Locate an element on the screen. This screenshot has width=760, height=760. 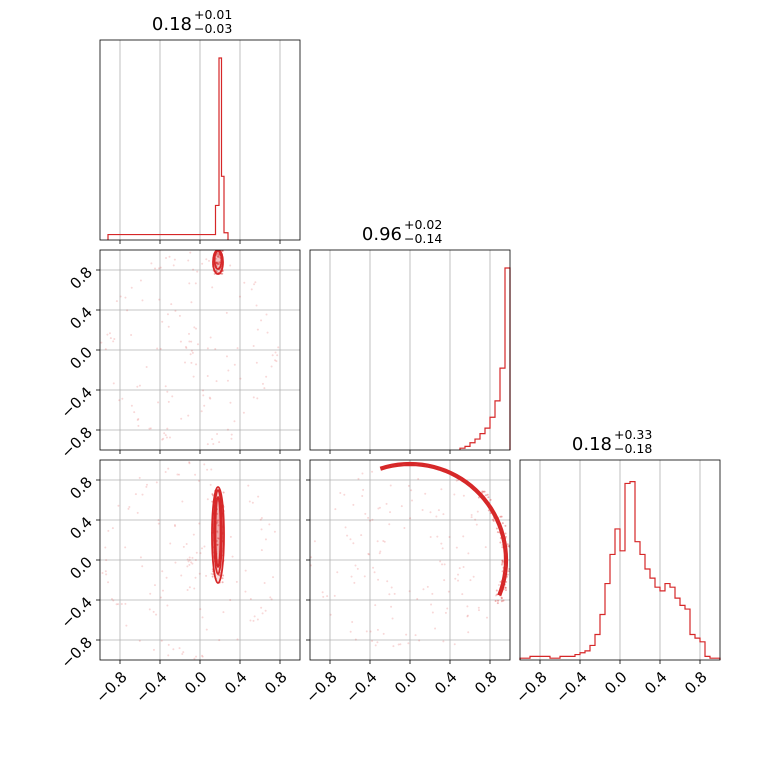
histogram-step-line is located at coordinates (485, 358).